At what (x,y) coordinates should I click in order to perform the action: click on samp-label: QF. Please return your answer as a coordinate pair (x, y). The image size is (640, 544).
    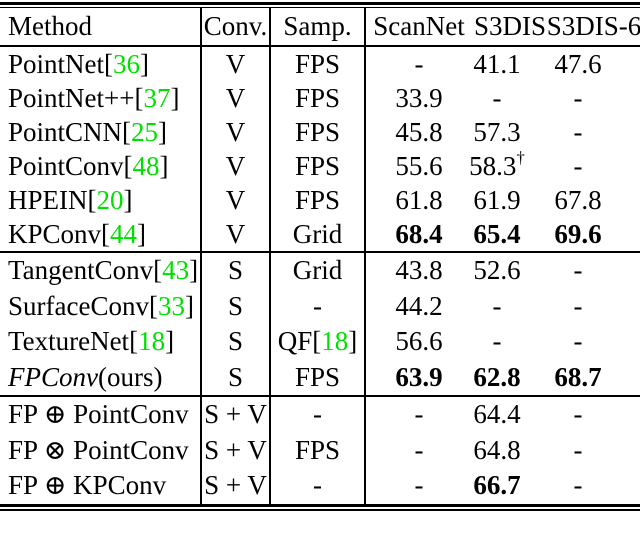
    Looking at the image, I should click on (295, 341).